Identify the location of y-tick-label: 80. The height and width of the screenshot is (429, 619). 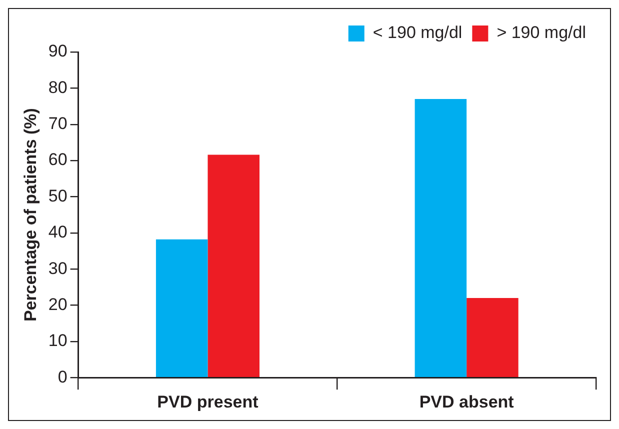
(58, 87).